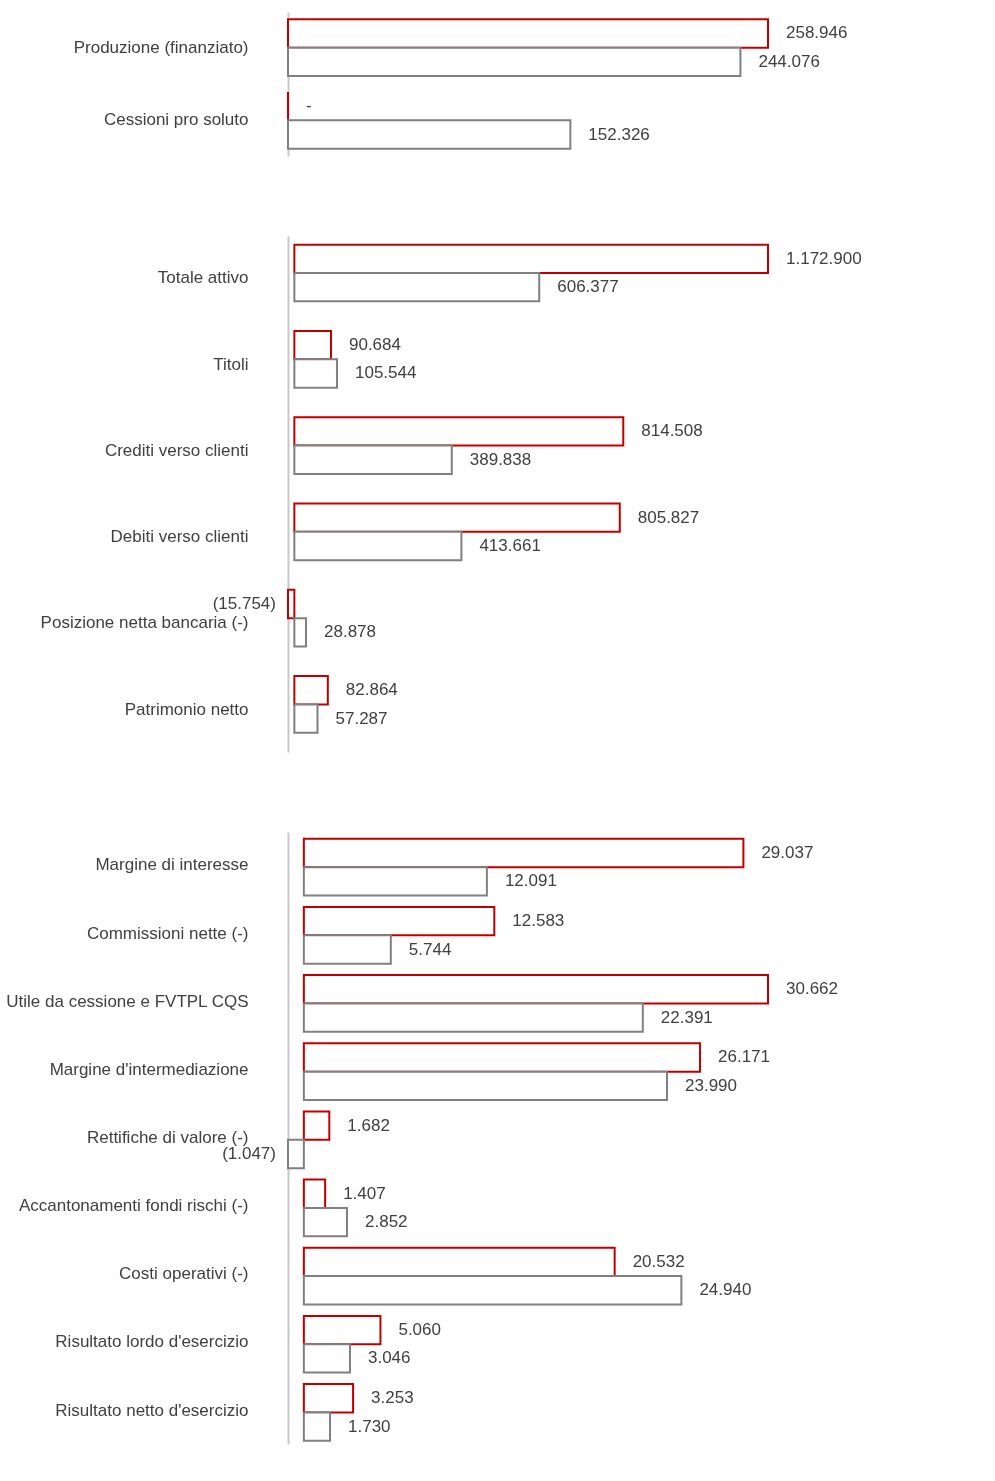  Describe the element at coordinates (244, 603) in the screenshot. I see `data-label: (15.754)` at that location.